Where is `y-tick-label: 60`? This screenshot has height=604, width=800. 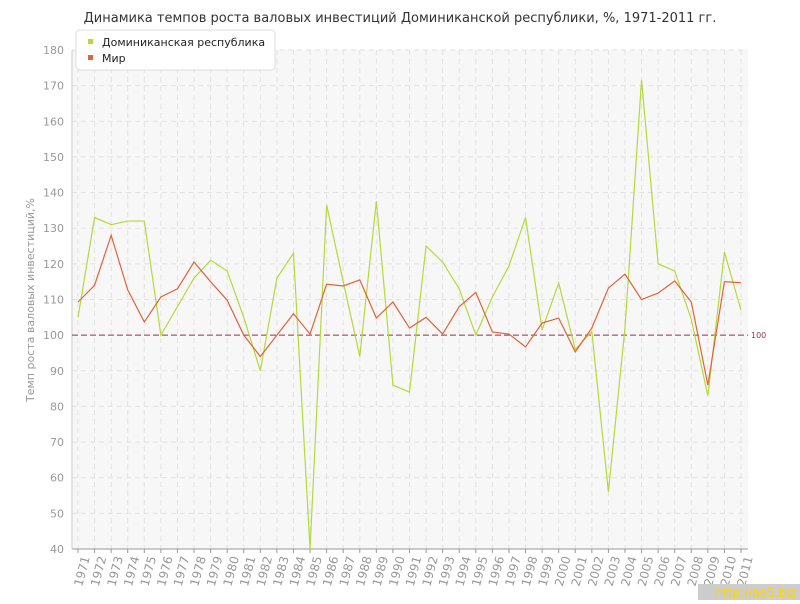
y-tick-label: 60 is located at coordinates (57, 478).